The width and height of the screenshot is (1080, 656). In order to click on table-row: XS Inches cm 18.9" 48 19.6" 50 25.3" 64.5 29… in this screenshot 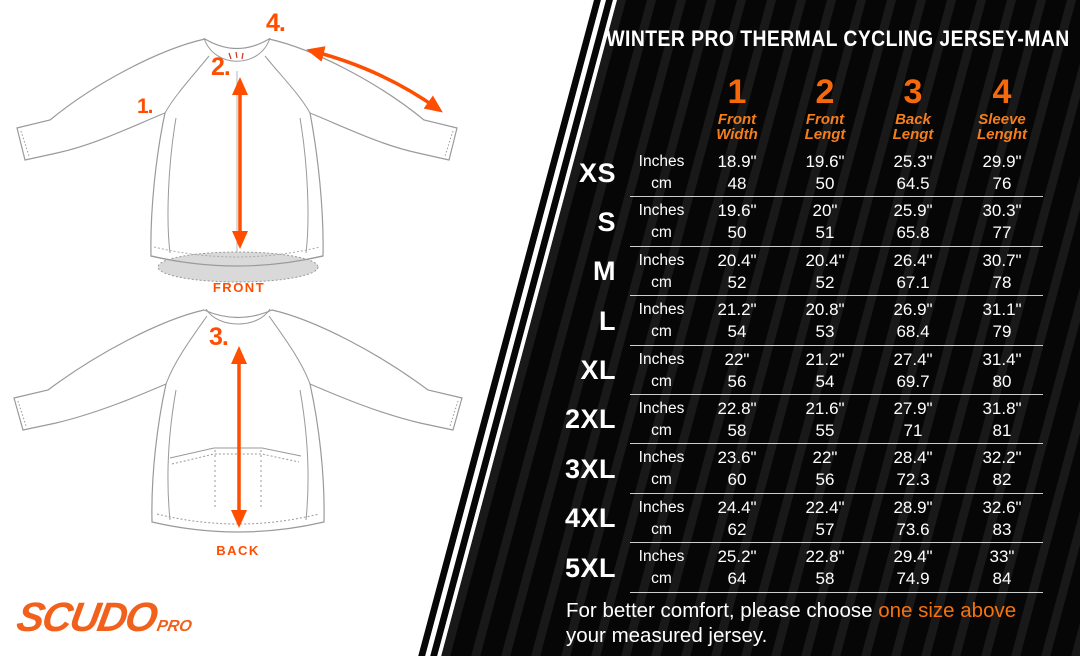, I will do `click(803, 173)`.